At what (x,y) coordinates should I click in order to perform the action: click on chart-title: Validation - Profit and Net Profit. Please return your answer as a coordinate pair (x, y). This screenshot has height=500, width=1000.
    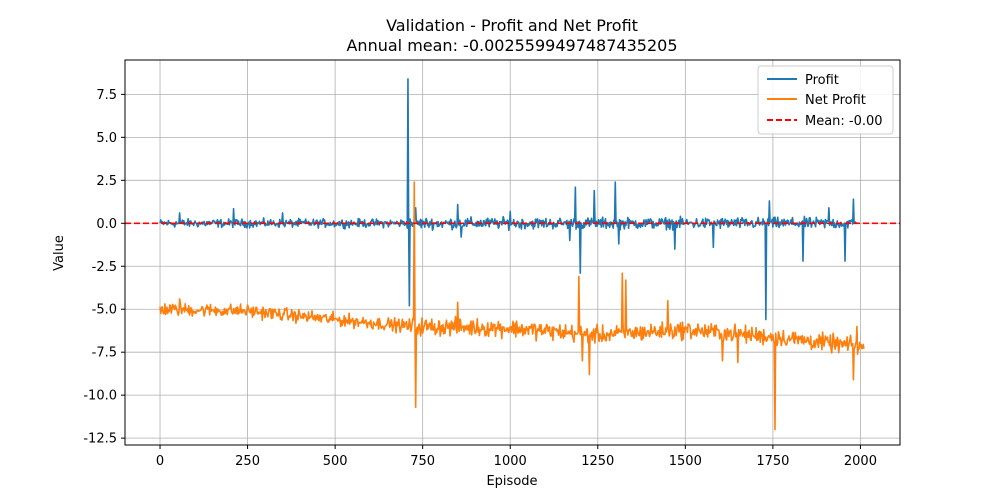
    Looking at the image, I should click on (512, 25).